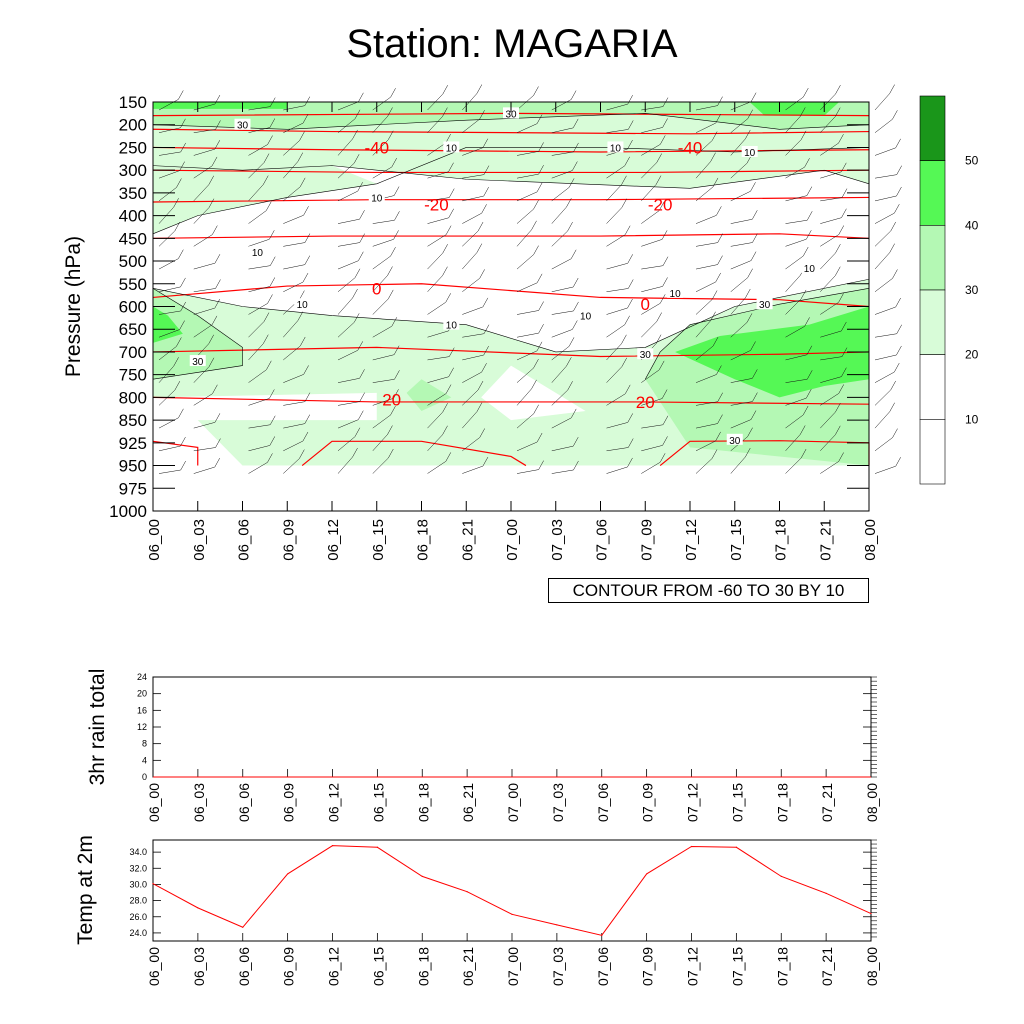 Image resolution: width=1024 pixels, height=1024 pixels. I want to click on temp-contour-label: -40, so click(690, 147).